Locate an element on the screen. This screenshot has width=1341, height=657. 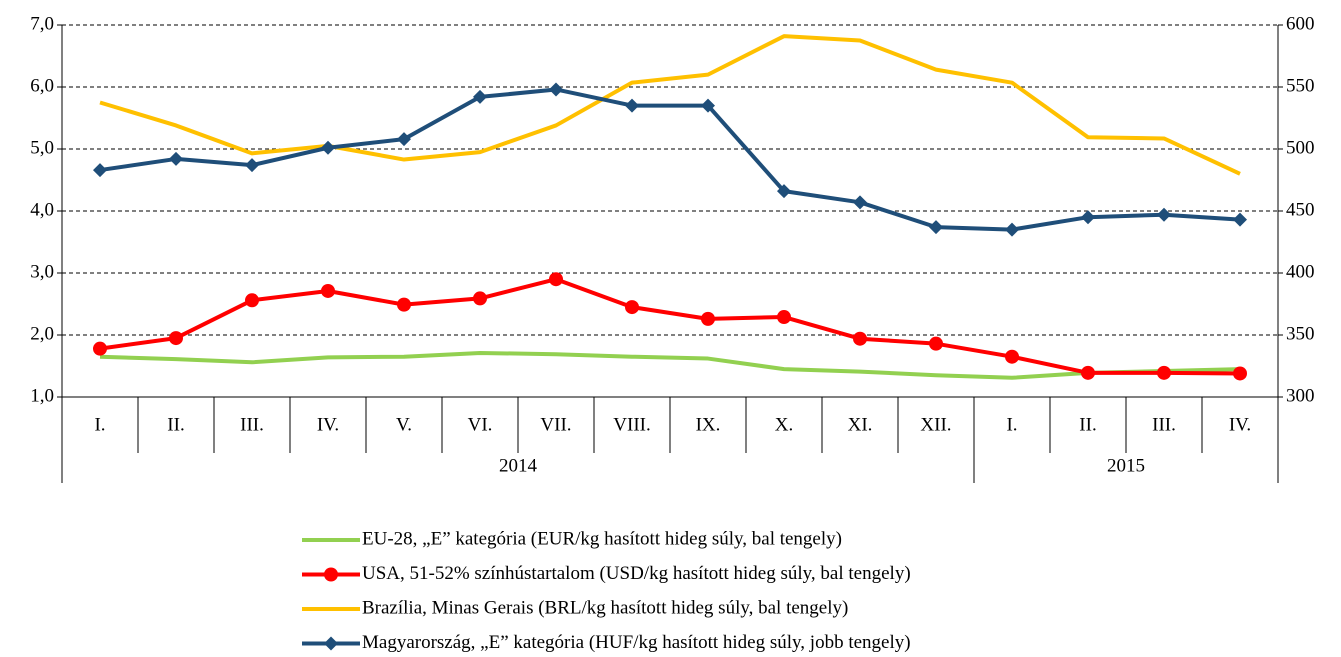
x-tick-label: VIII. is located at coordinates (631, 424).